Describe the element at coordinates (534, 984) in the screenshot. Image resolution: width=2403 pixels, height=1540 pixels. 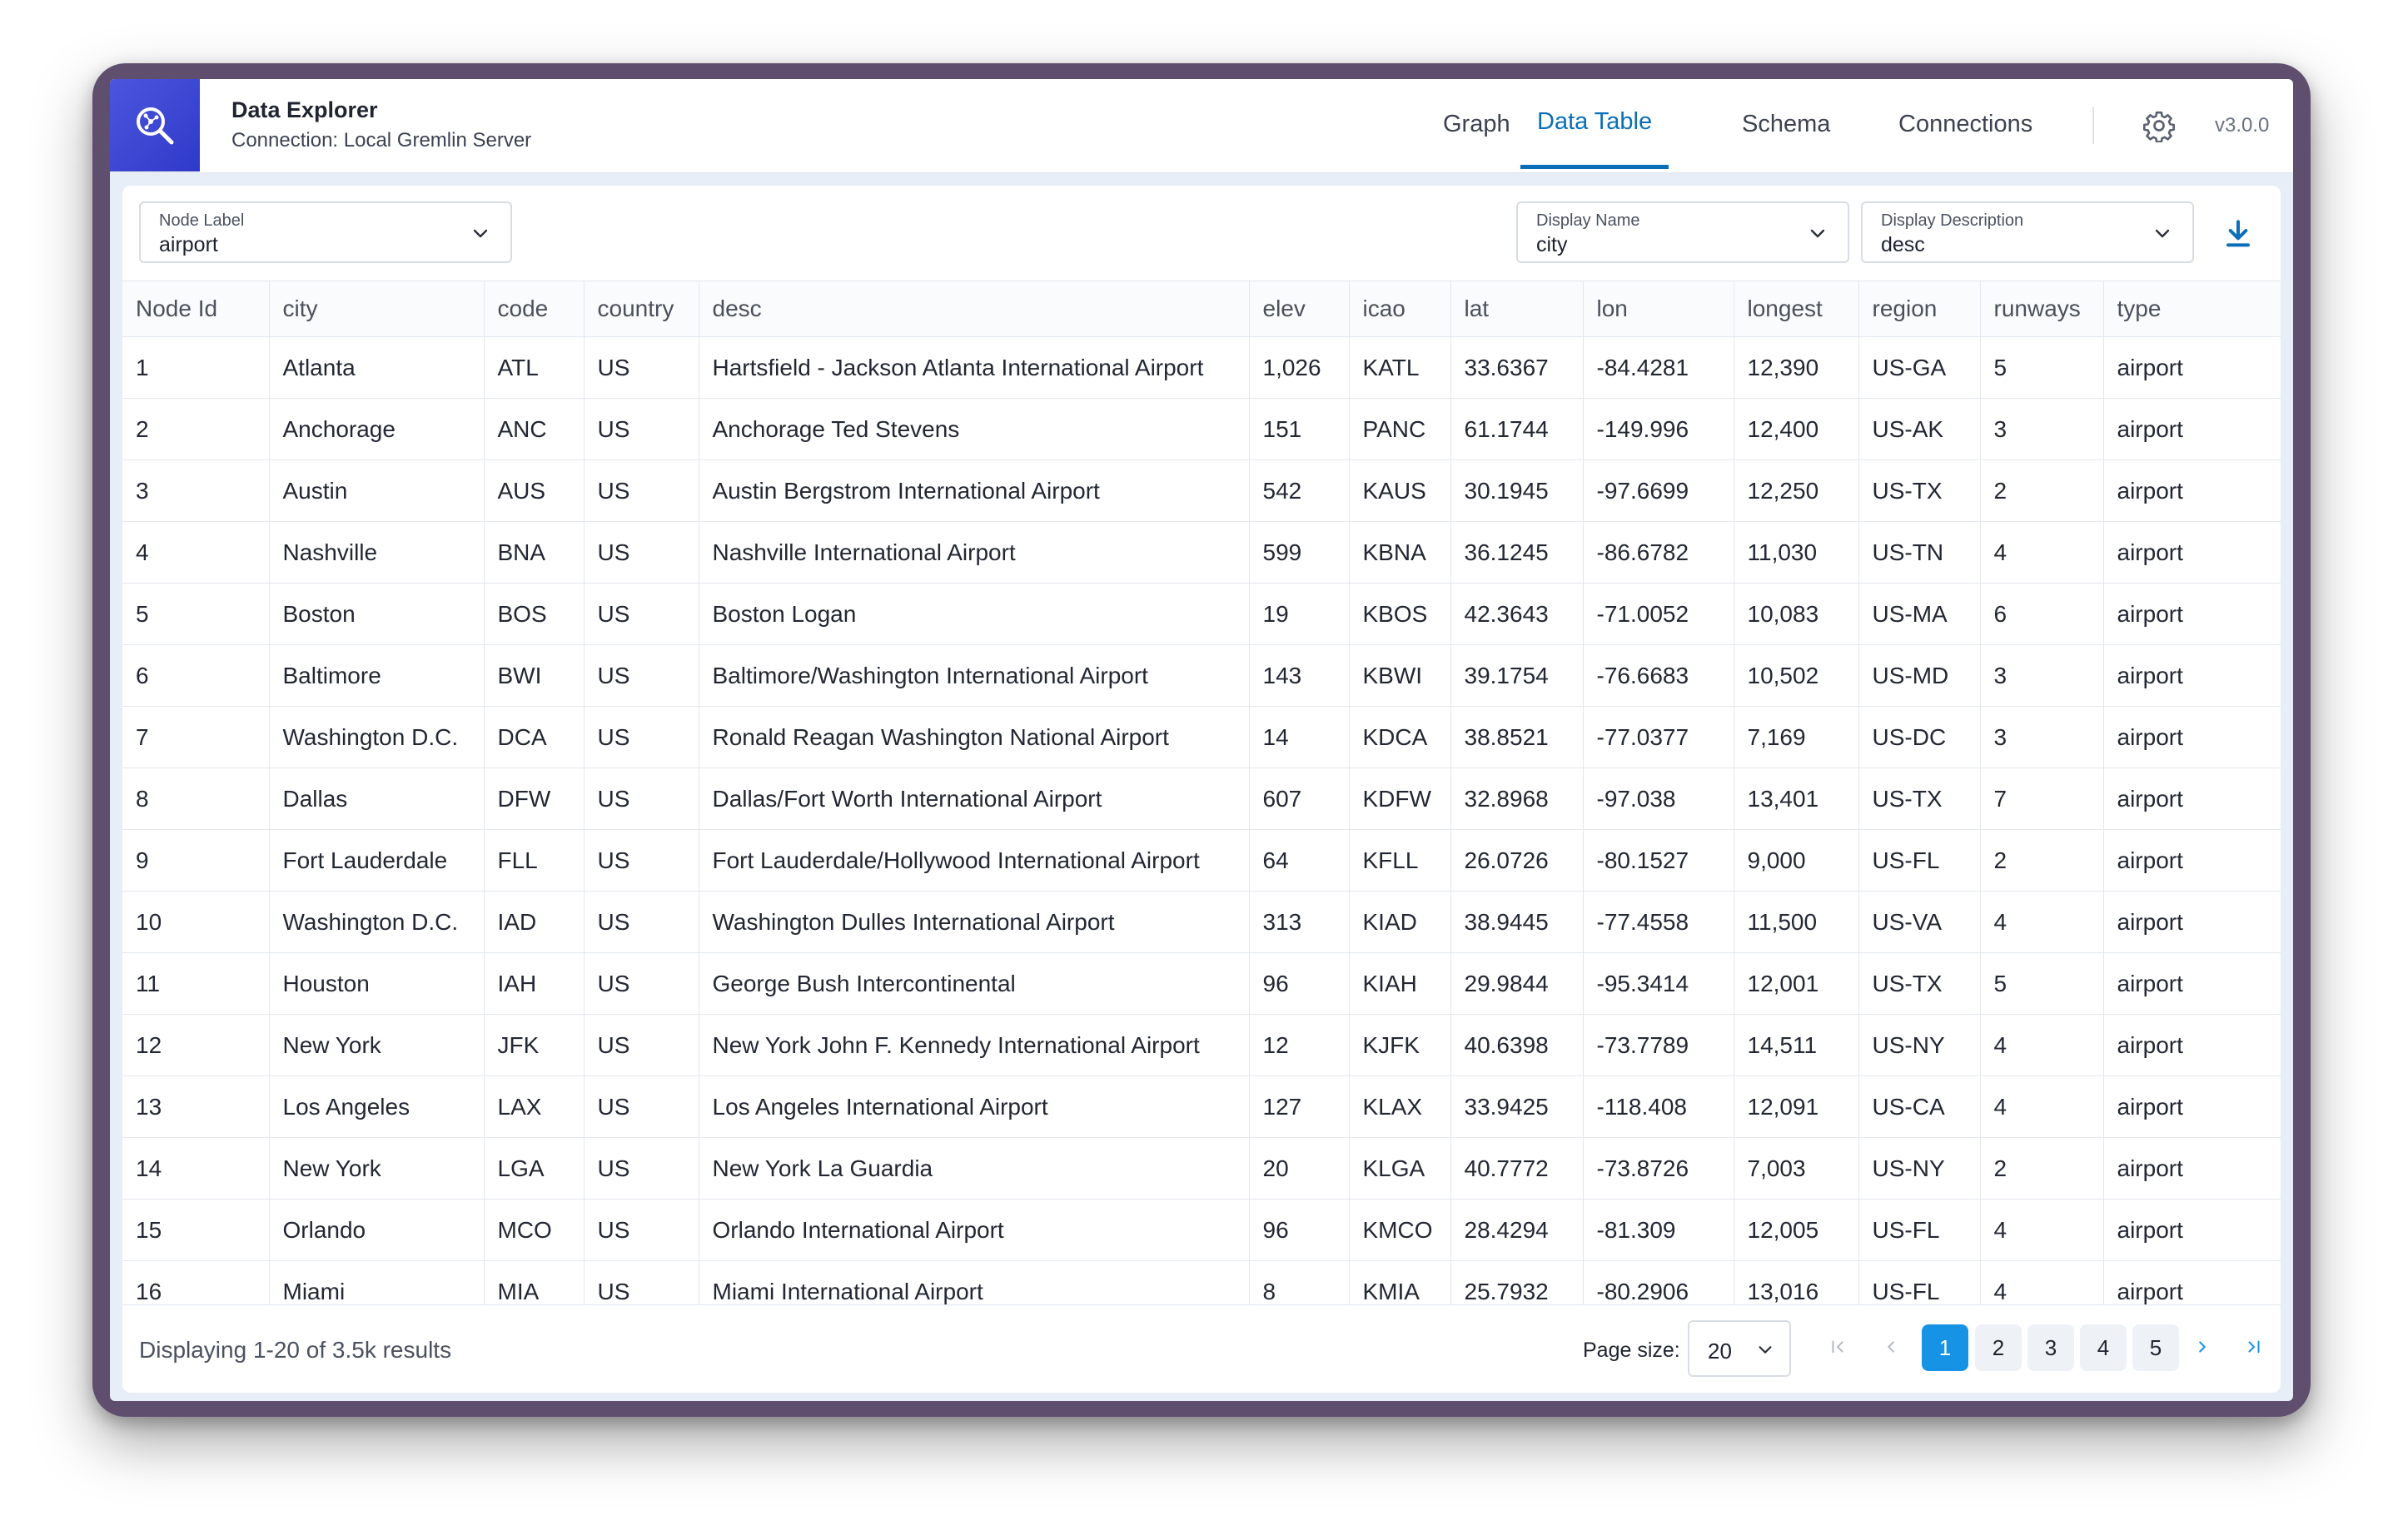
I see `table-cell: IAH` at that location.